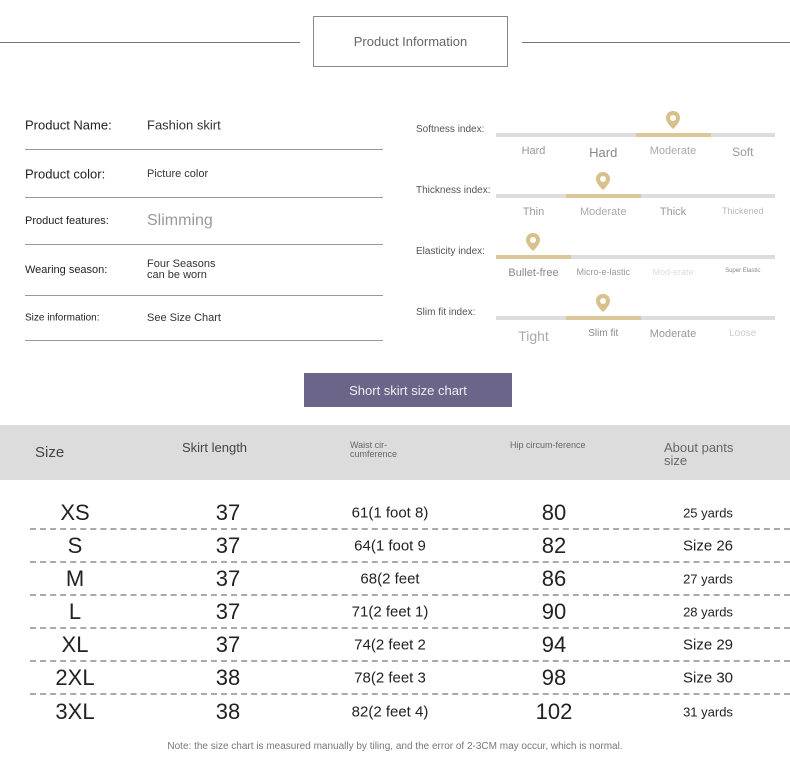 The width and height of the screenshot is (790, 773). I want to click on table-cell: XS, so click(75, 512).